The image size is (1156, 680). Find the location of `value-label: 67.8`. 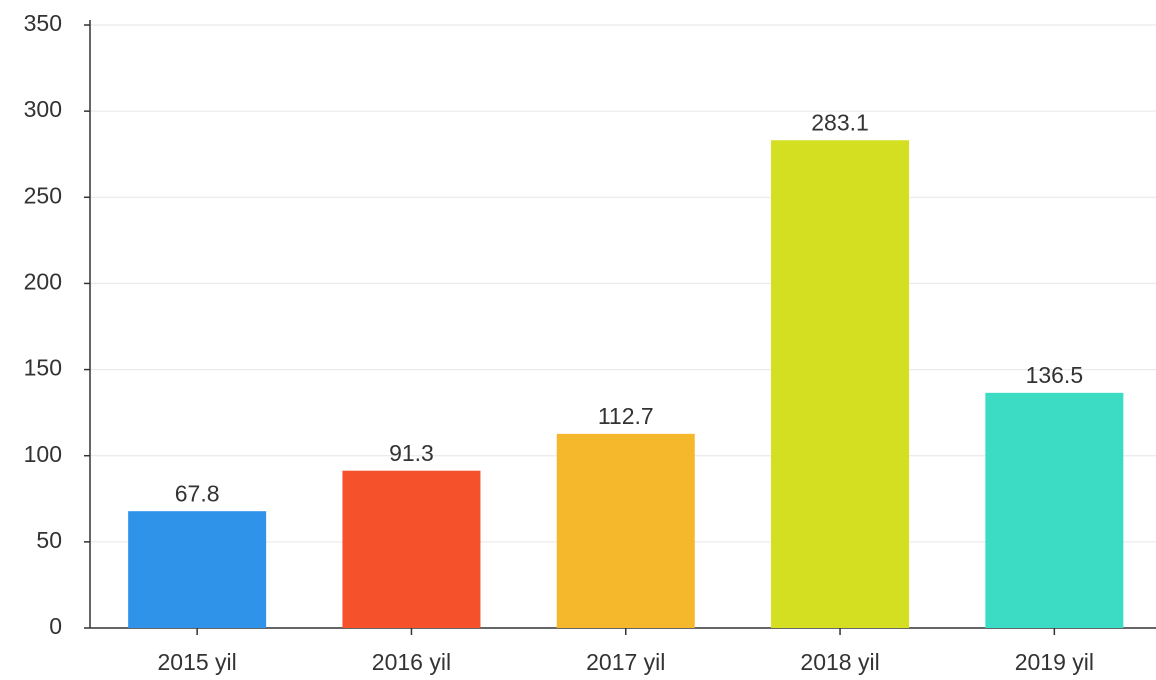

value-label: 67.8 is located at coordinates (197, 493).